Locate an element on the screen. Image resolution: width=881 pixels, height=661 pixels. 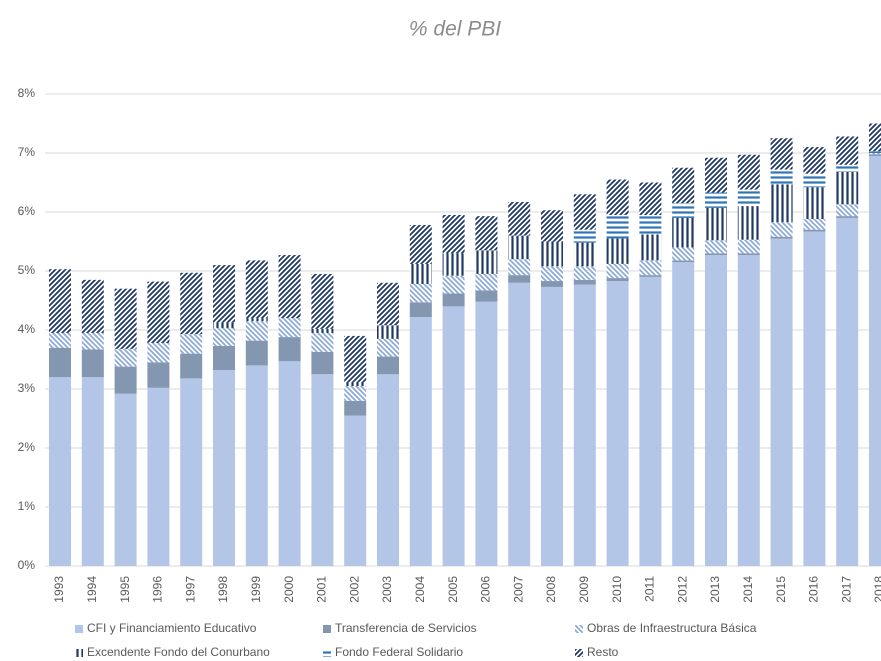
x-tick-label: 1993 is located at coordinates (59, 589).